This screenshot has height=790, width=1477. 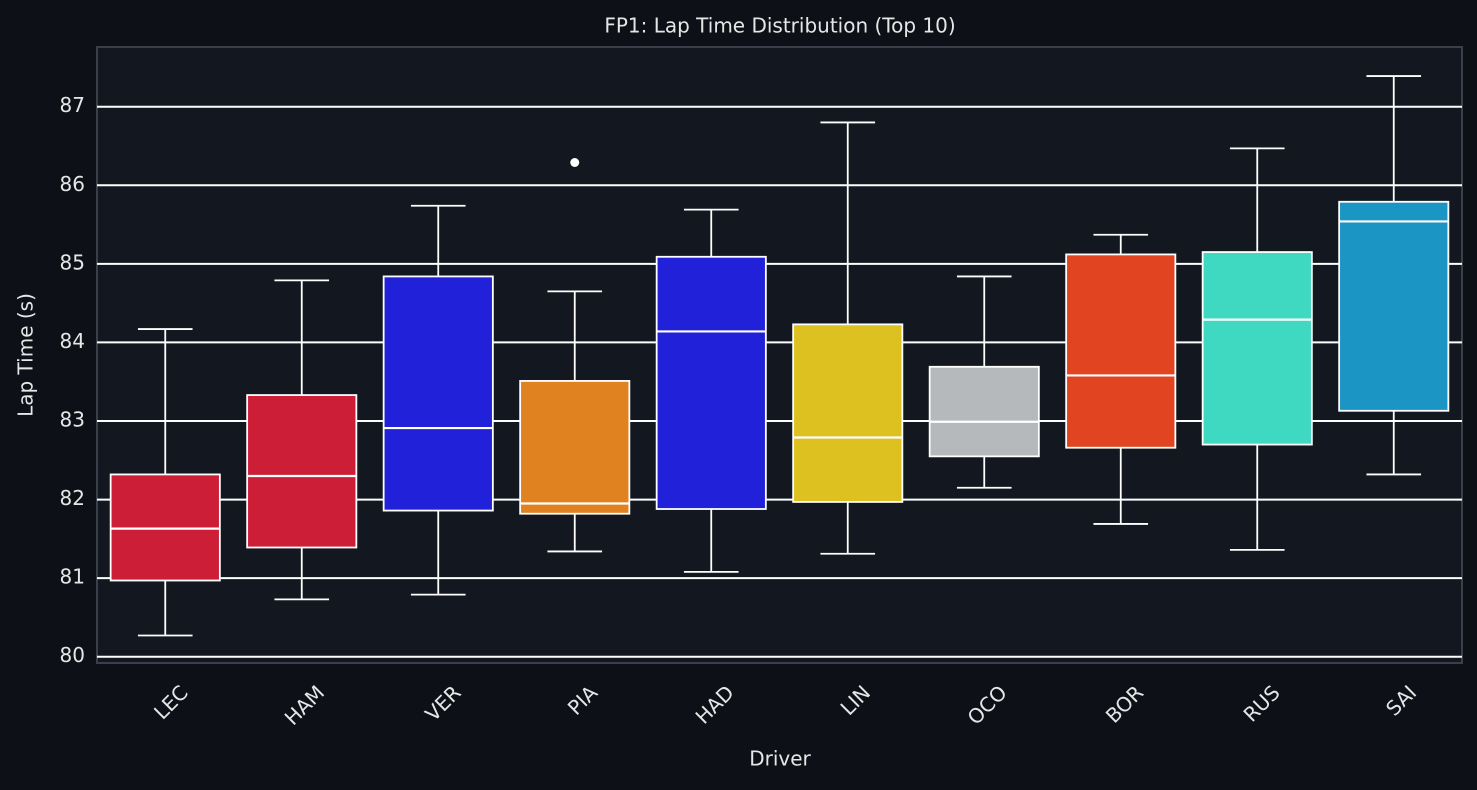 I want to click on y-tick-label: 85, so click(x=72, y=262).